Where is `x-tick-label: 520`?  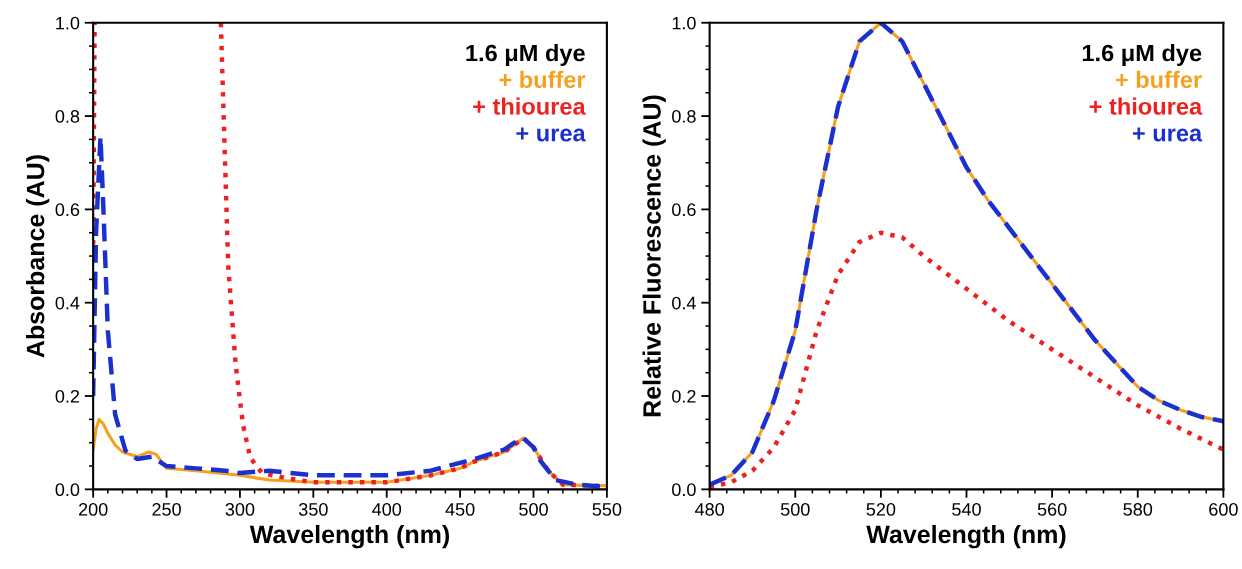
x-tick-label: 520 is located at coordinates (881, 509).